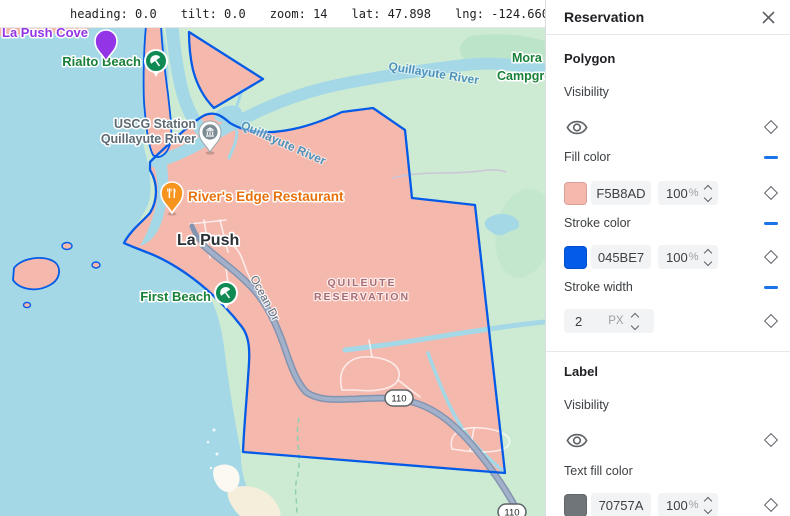 The width and height of the screenshot is (790, 516). I want to click on government-building-icon, so click(210, 132).